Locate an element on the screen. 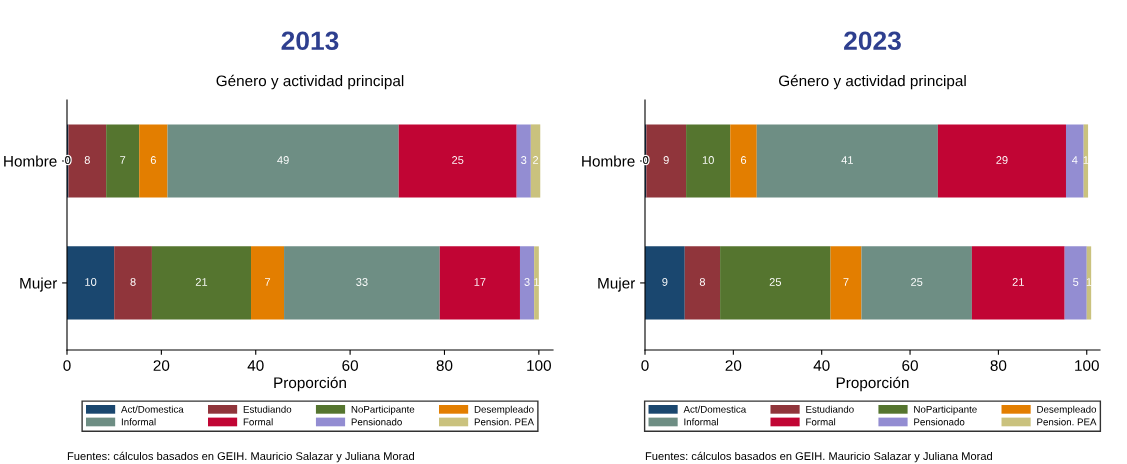 The image size is (1127, 464). data-label: 1 is located at coordinates (537, 282).